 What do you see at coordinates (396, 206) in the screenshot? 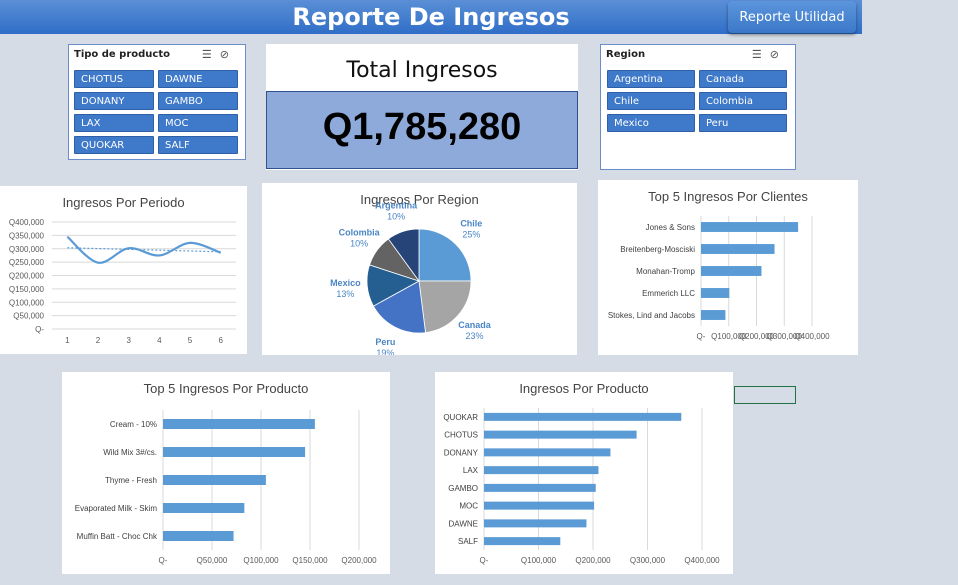
I see `pie-label: Argentina` at bounding box center [396, 206].